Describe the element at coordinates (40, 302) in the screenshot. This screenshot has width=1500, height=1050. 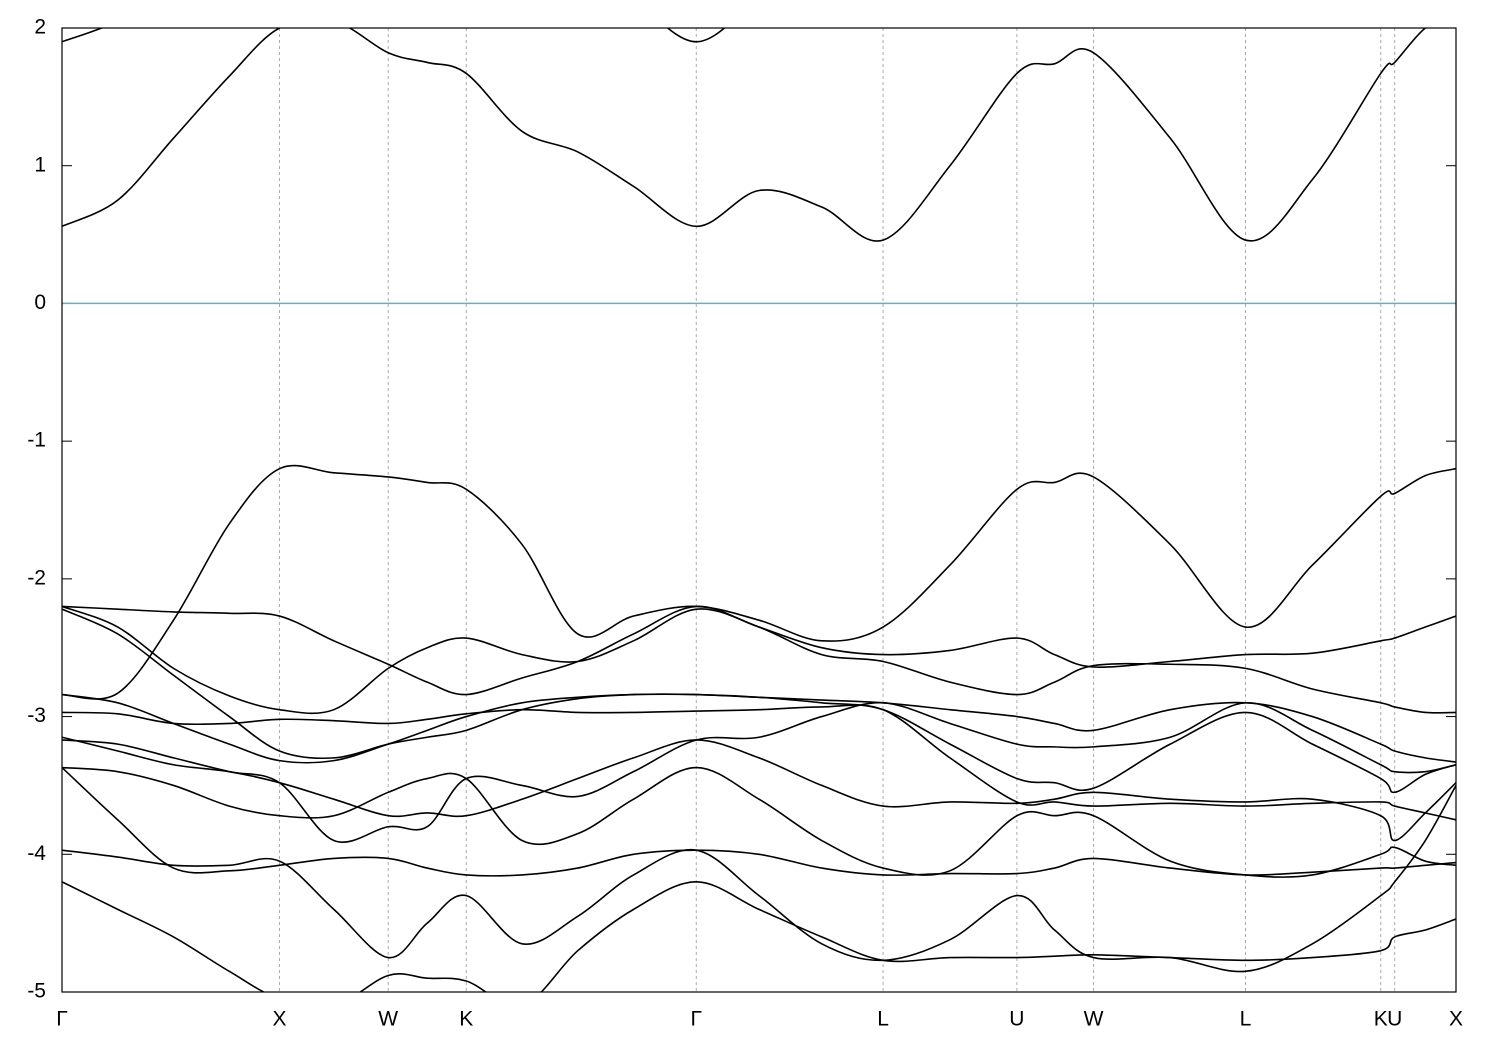
I see `y-tick-label: 0` at that location.